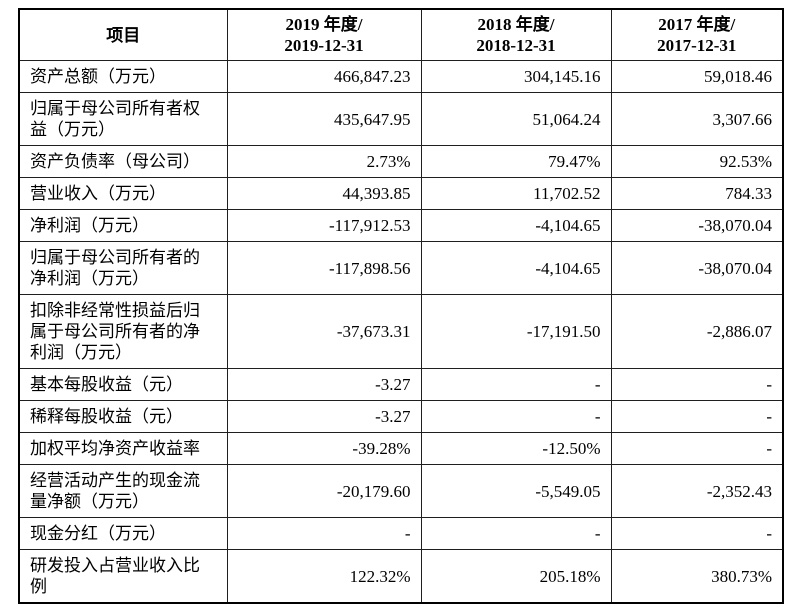  I want to click on row-label: 稀释每股收益（元）, so click(123, 416).